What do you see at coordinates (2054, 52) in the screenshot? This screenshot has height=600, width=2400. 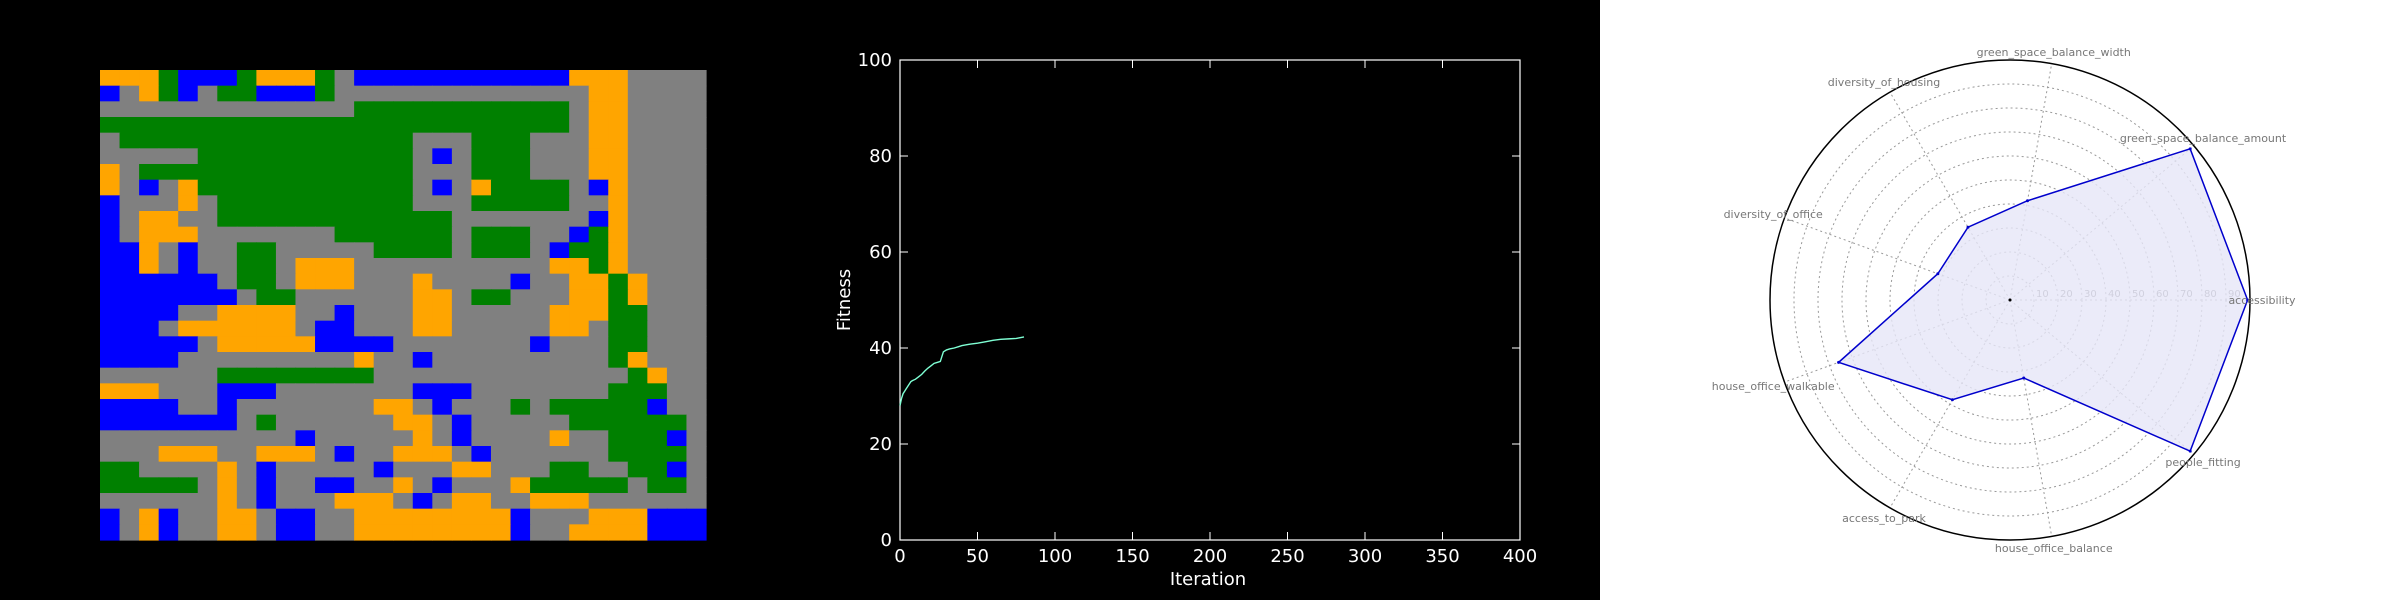 I see `radar-category-label: green_space_balance_width` at bounding box center [2054, 52].